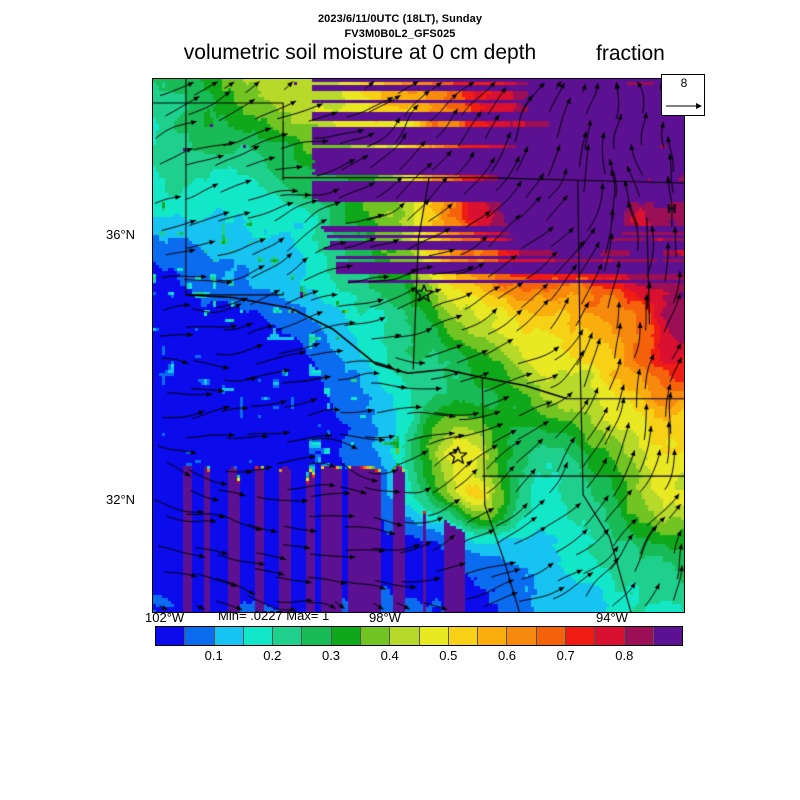 This screenshot has height=800, width=800. I want to click on page-title: volumetric soil moisture at 0 cm depth, so click(360, 52).